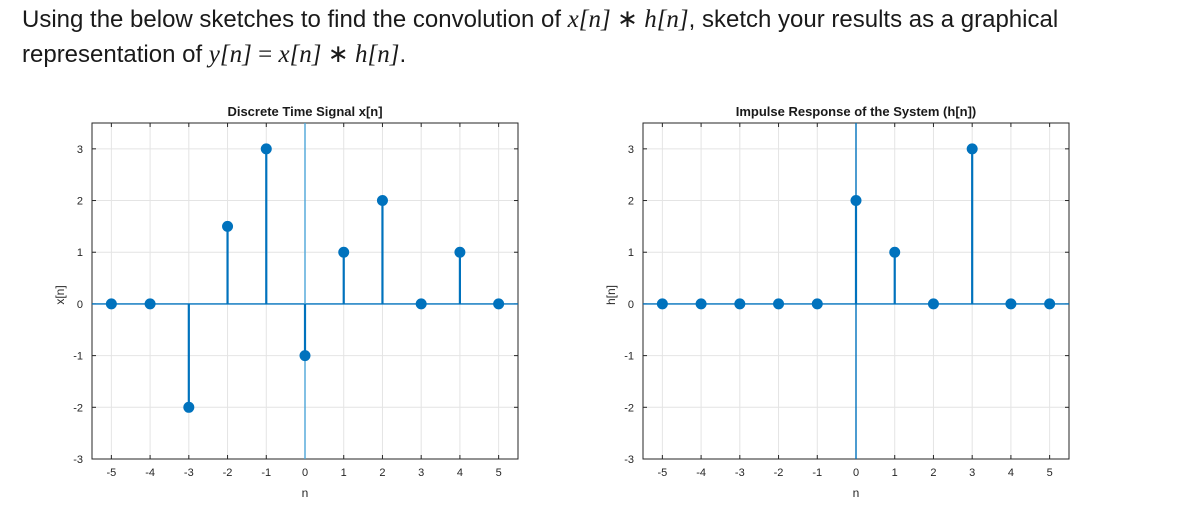  I want to click on chart-title: Discrete Time Signal x[n], so click(304, 111).